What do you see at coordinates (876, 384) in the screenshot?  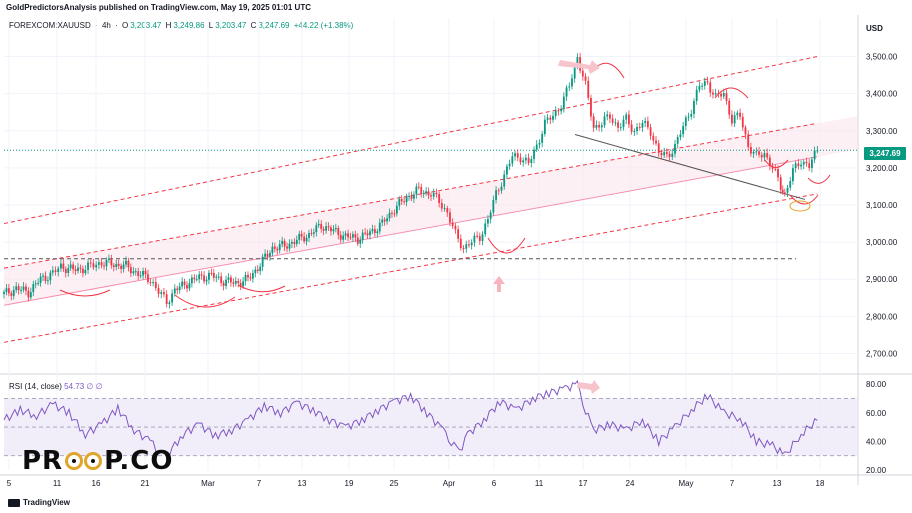 I see `rsi-tick-label: 80.00` at bounding box center [876, 384].